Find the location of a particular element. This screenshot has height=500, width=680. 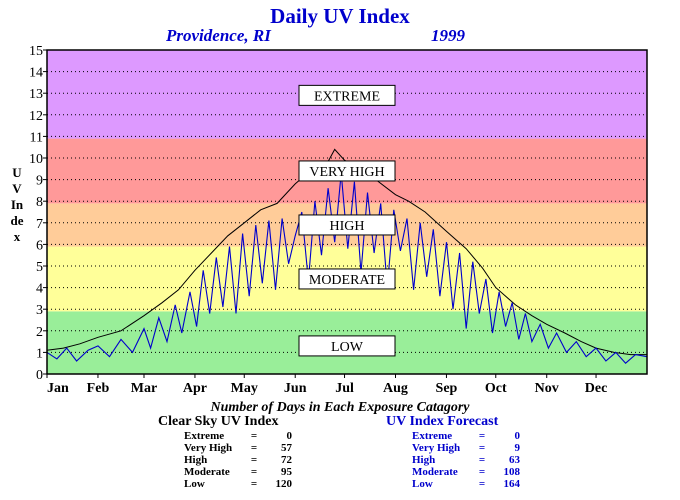

band-label-high: HIGH is located at coordinates (347, 226).